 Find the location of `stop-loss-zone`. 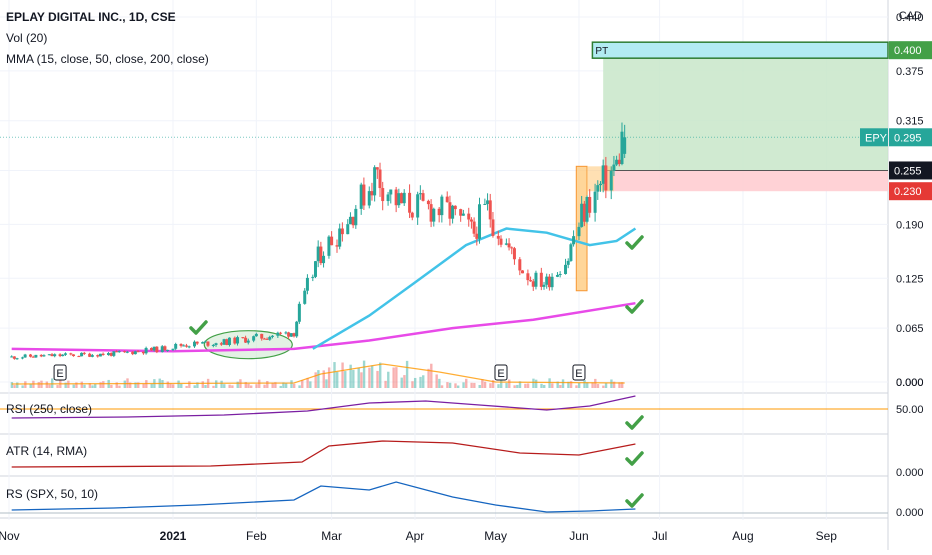

stop-loss-zone is located at coordinates (745, 181).